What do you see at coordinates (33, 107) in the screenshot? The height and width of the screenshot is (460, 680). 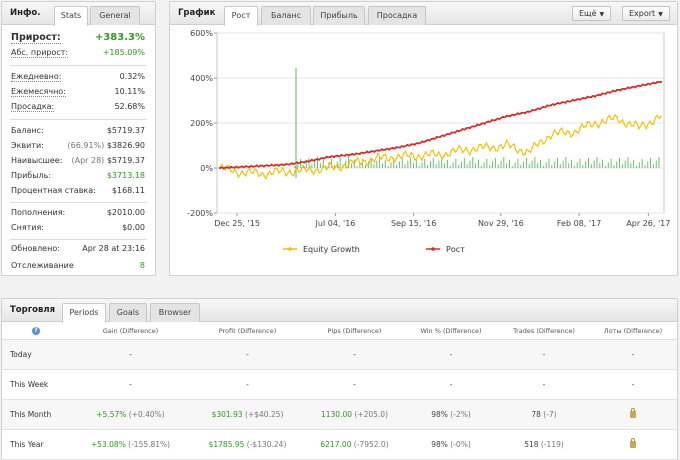 I see `drawdown-label: Просадка:` at bounding box center [33, 107].